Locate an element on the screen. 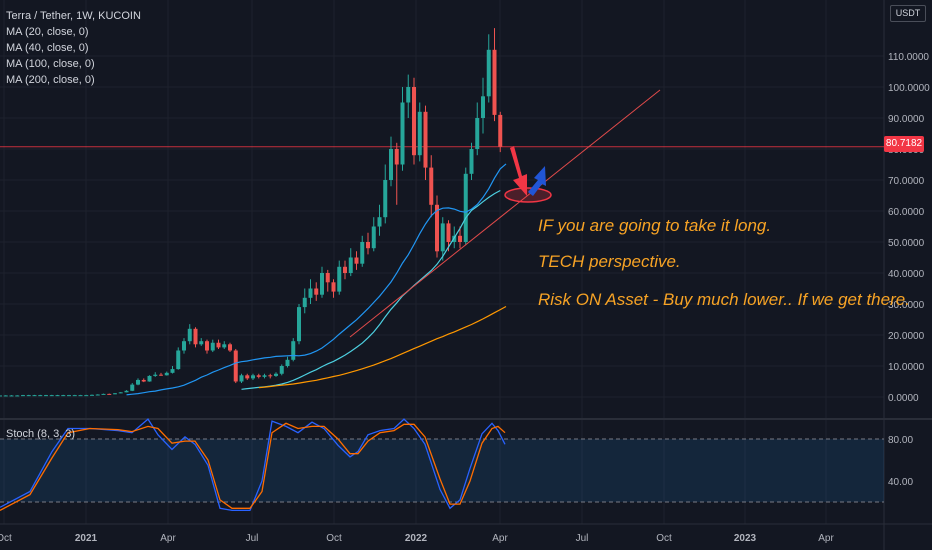  x-tick-label-2: Apr is located at coordinates (168, 538).